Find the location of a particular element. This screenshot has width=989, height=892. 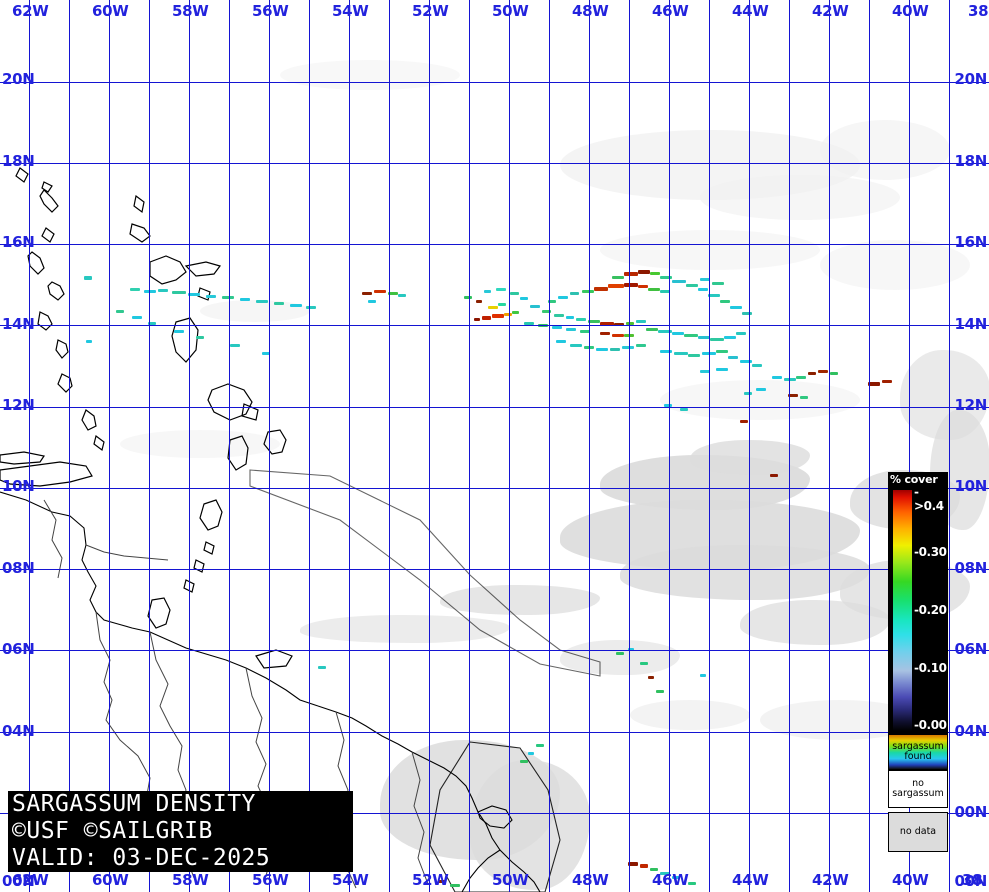

legend-swatch-sargassum-found: sargassum found is located at coordinates (918, 752).